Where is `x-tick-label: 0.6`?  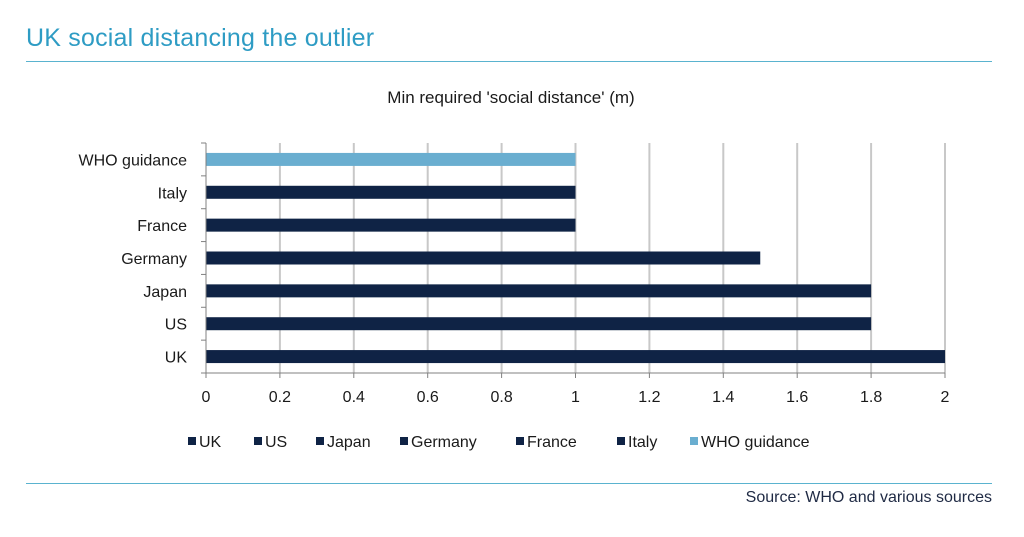
x-tick-label: 0.6 is located at coordinates (428, 397).